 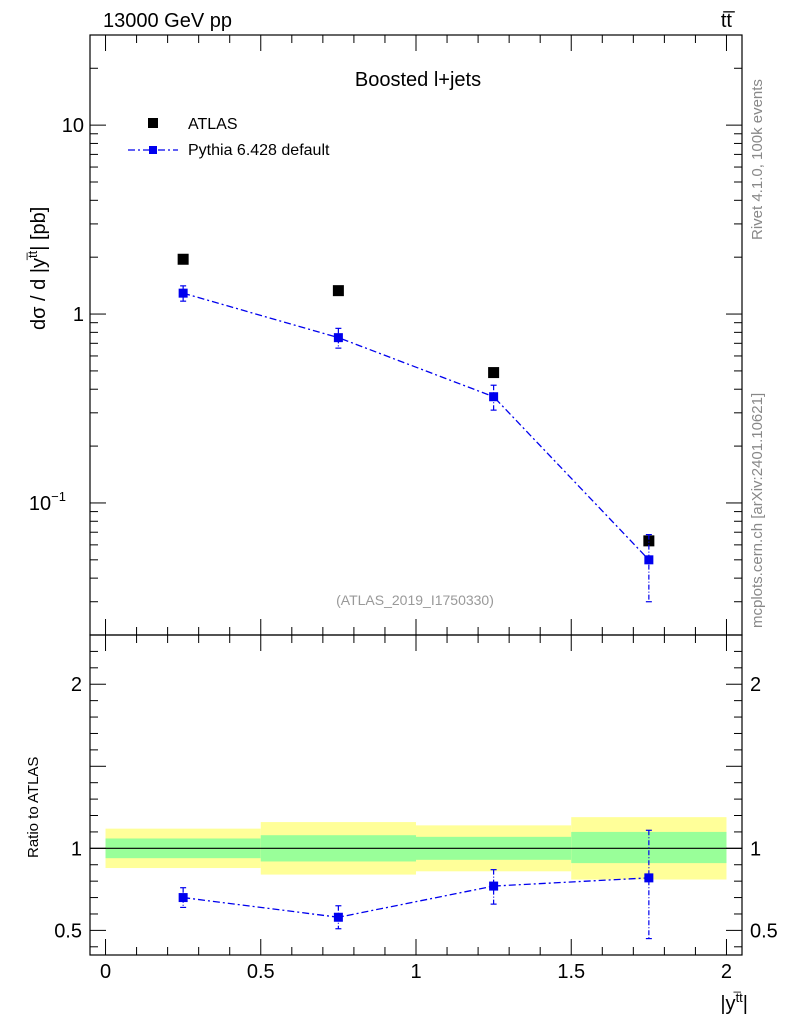 I want to click on main-y-tick-label: 10, so click(x=73, y=126).